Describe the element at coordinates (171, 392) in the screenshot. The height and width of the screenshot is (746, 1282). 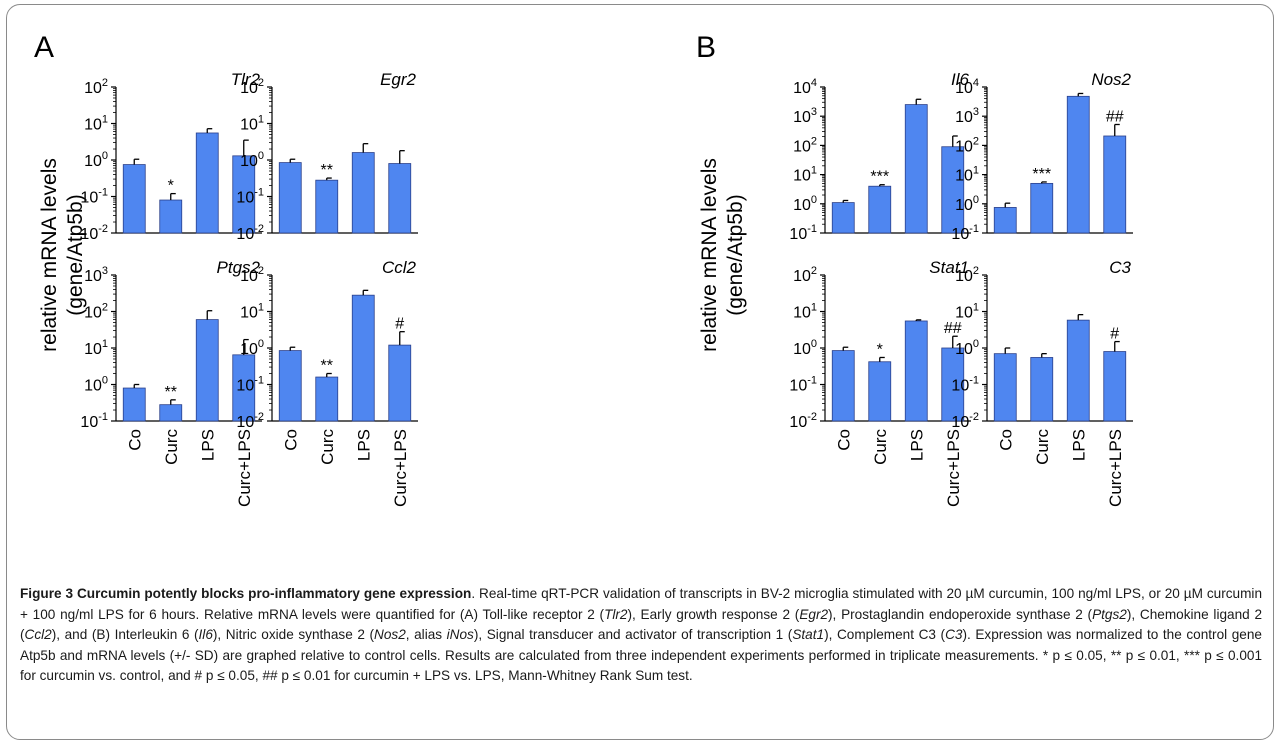
I see `significance-mark: **` at that location.